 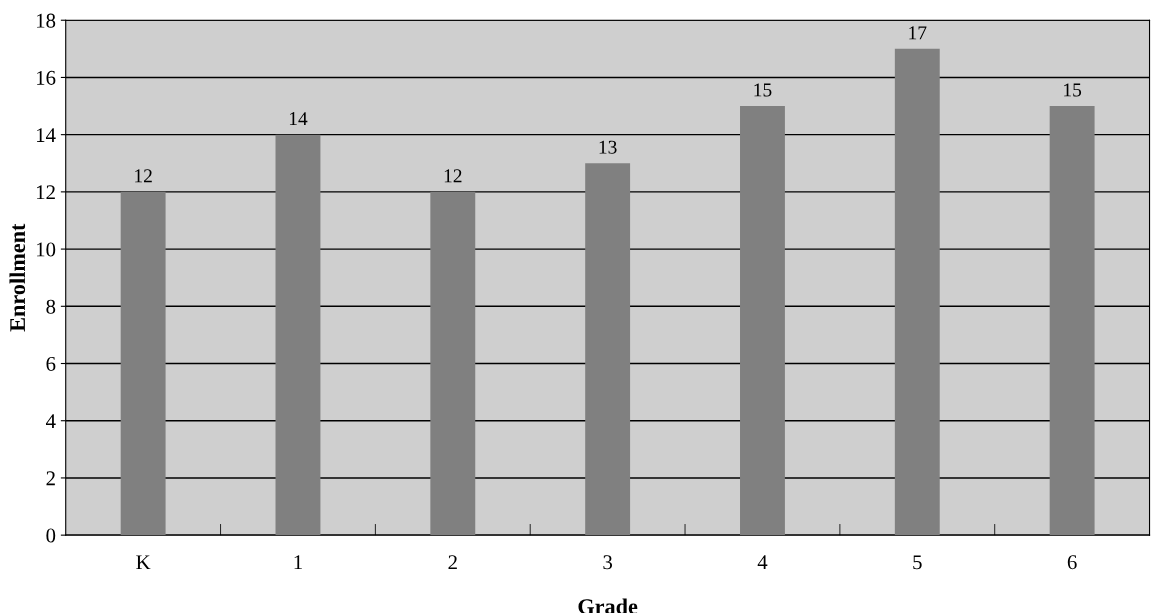 I want to click on y-tick-label: 14, so click(x=46, y=135).